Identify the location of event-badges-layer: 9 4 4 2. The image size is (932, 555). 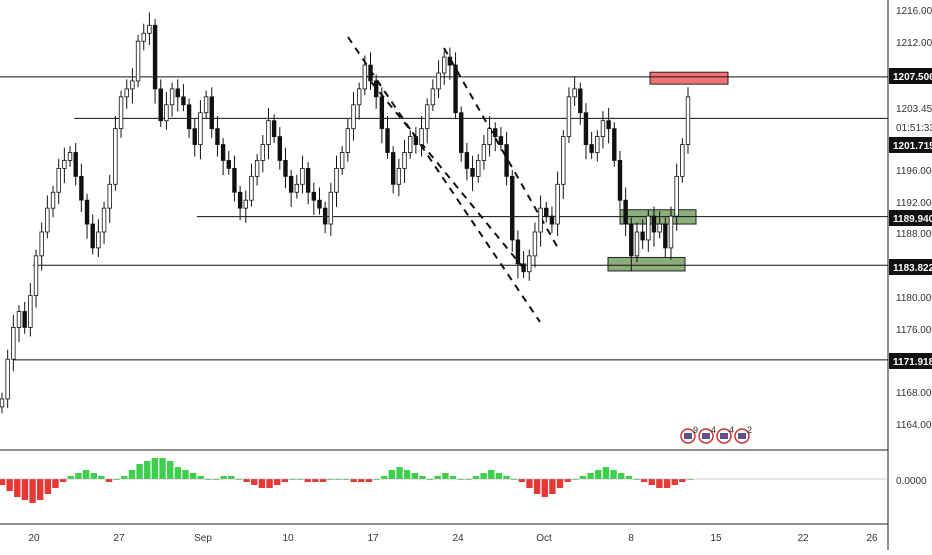
(716, 434).